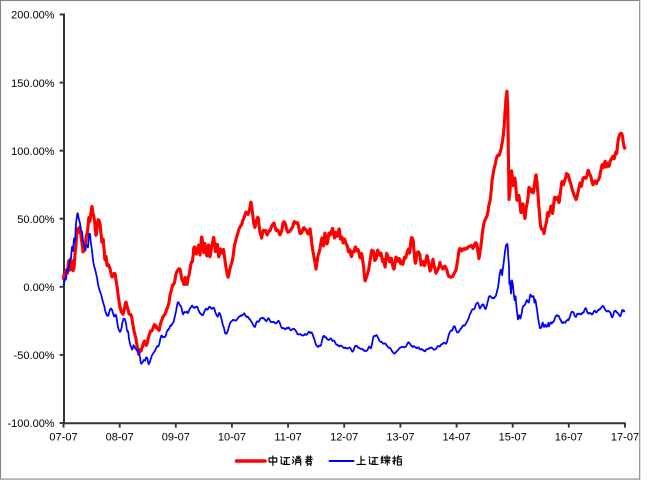 This screenshot has height=486, width=651. I want to click on svg-text: 0.00%, so click(38, 288).